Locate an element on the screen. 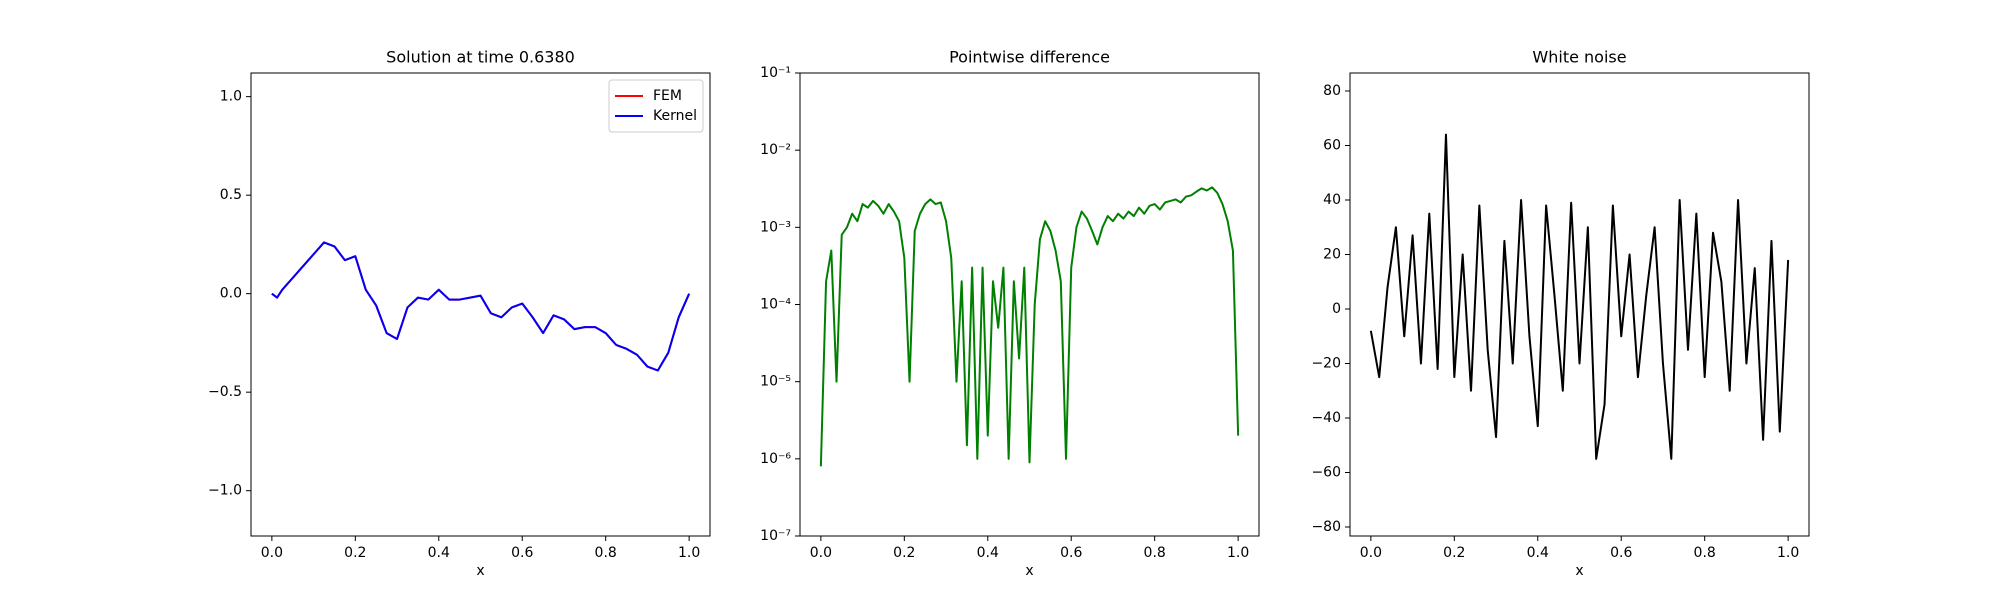 The height and width of the screenshot is (600, 2000). y-tick-label: 10⁻⁴ is located at coordinates (775, 305).